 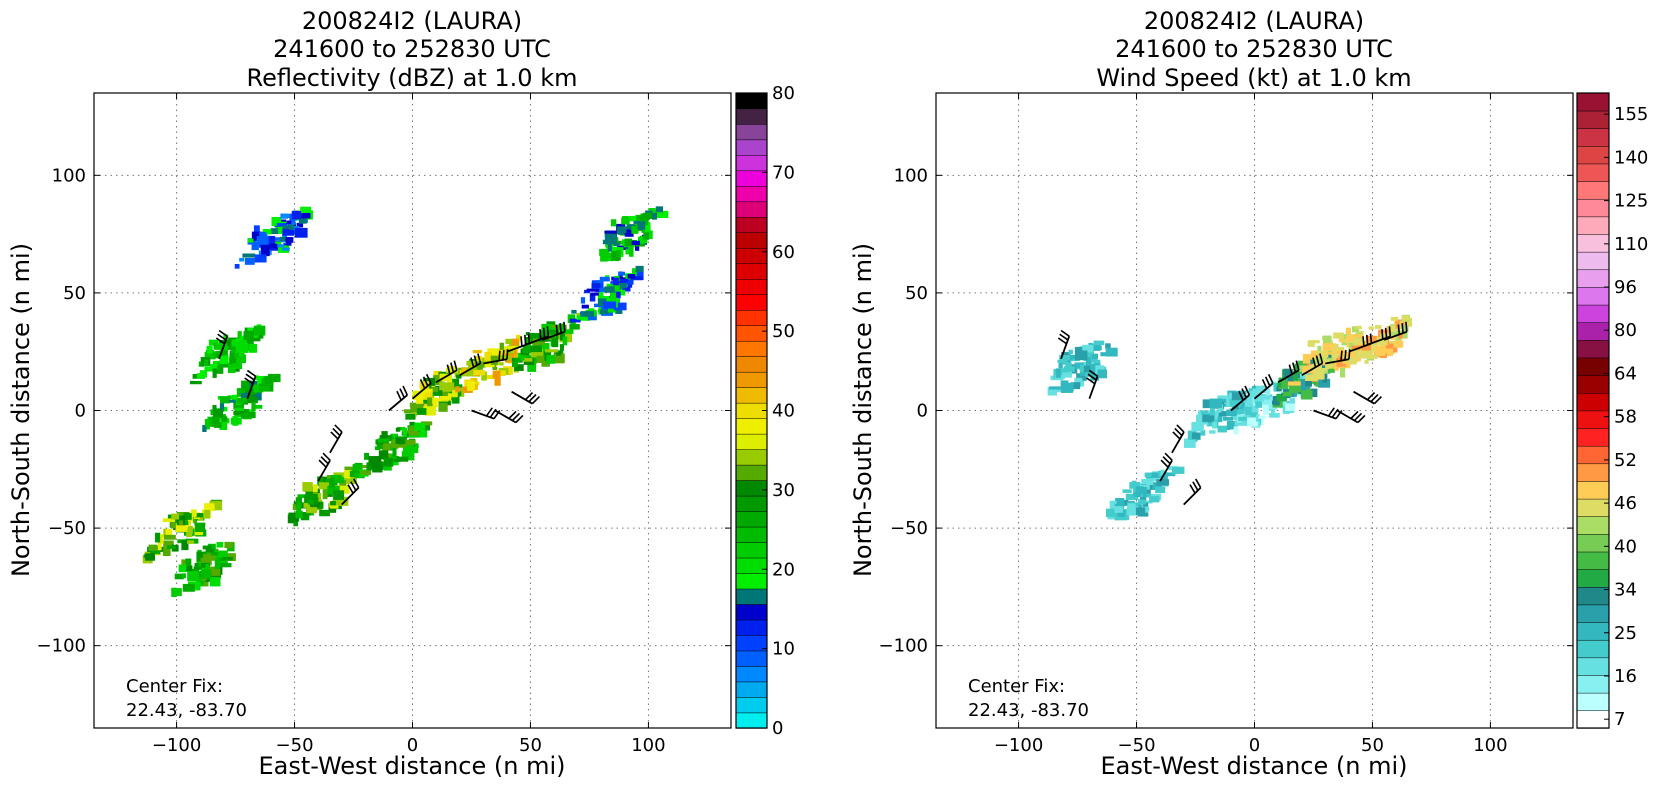 I want to click on x-tick-label: −100, so click(x=1018, y=745).